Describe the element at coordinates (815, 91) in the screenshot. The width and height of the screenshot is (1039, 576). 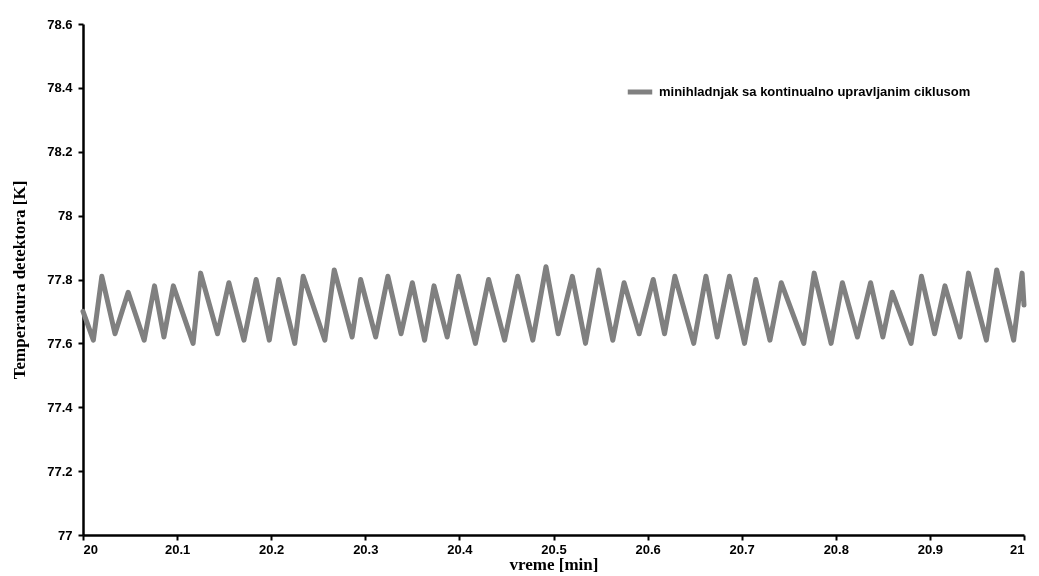
I see `legend-label: minihladnjak sa kontinualno upravljanim ciklusom` at that location.